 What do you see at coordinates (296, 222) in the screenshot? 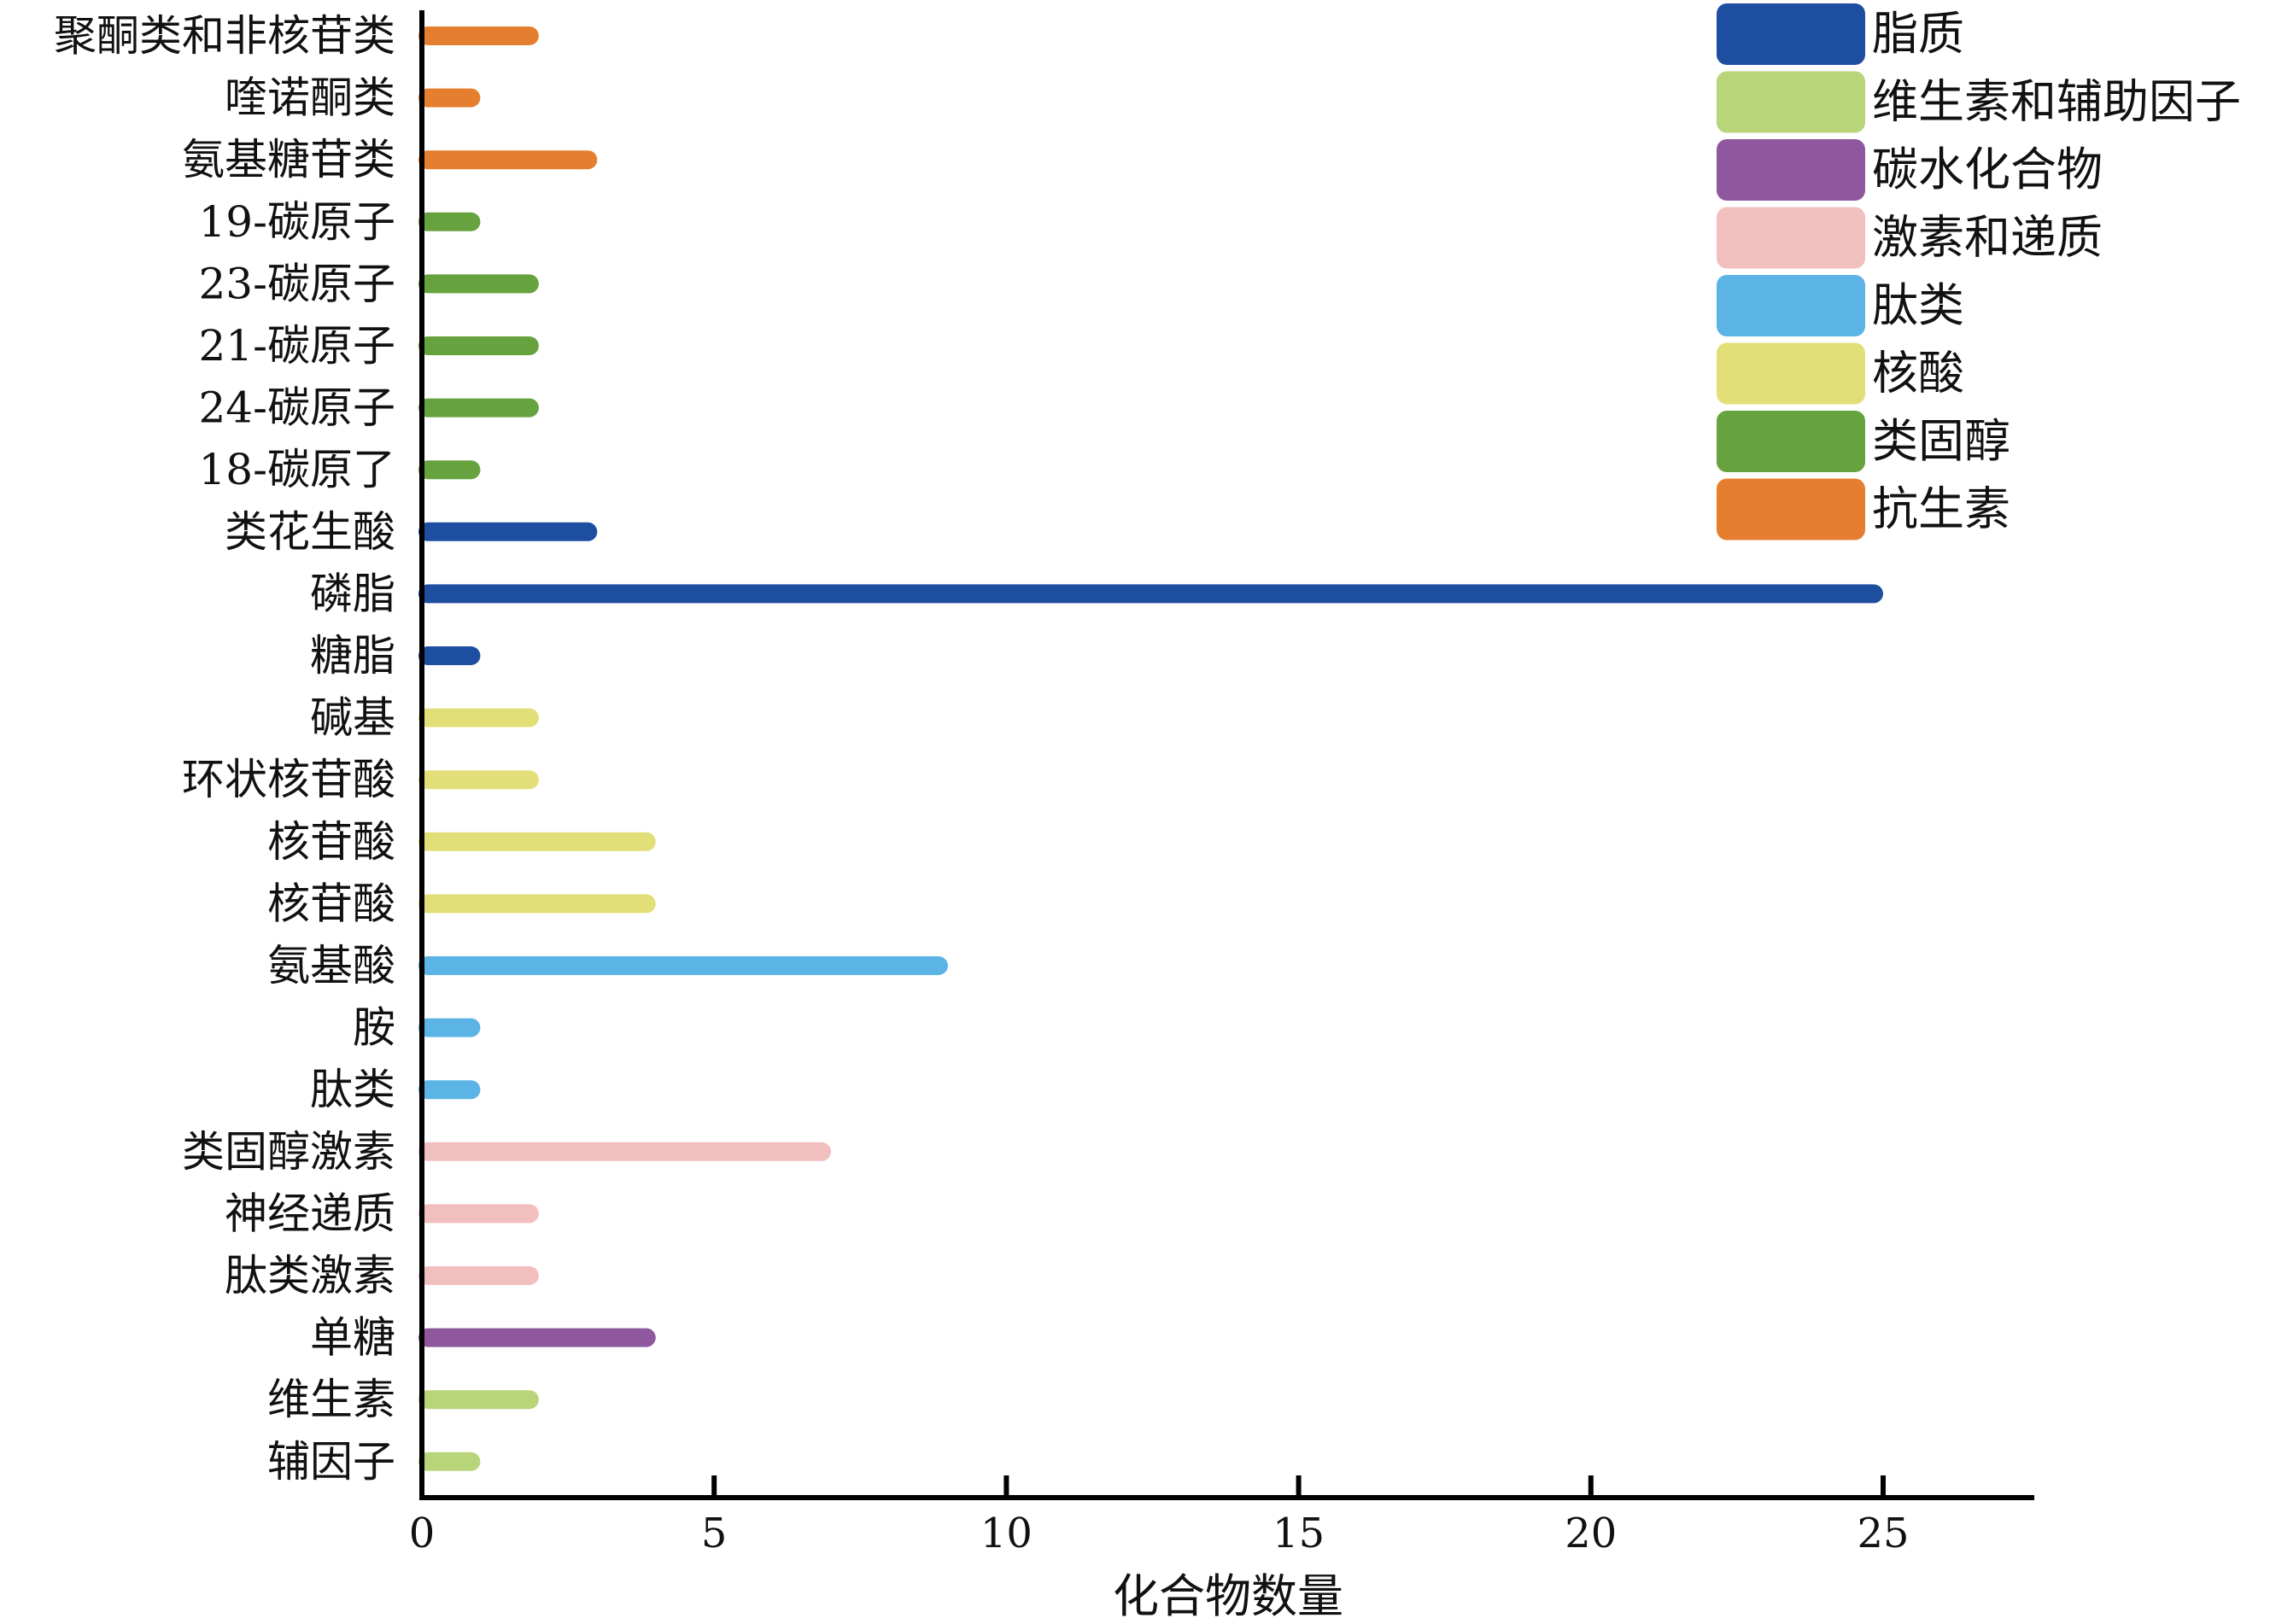
I see `category-label: 19-碳原子` at bounding box center [296, 222].